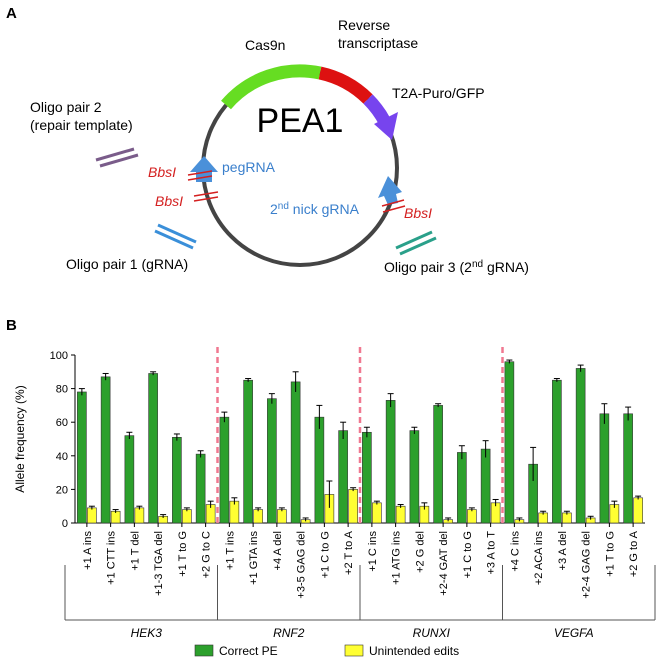  What do you see at coordinates (254, 558) in the screenshot?
I see `x-tick-label: +1 GTA ins` at bounding box center [254, 558].